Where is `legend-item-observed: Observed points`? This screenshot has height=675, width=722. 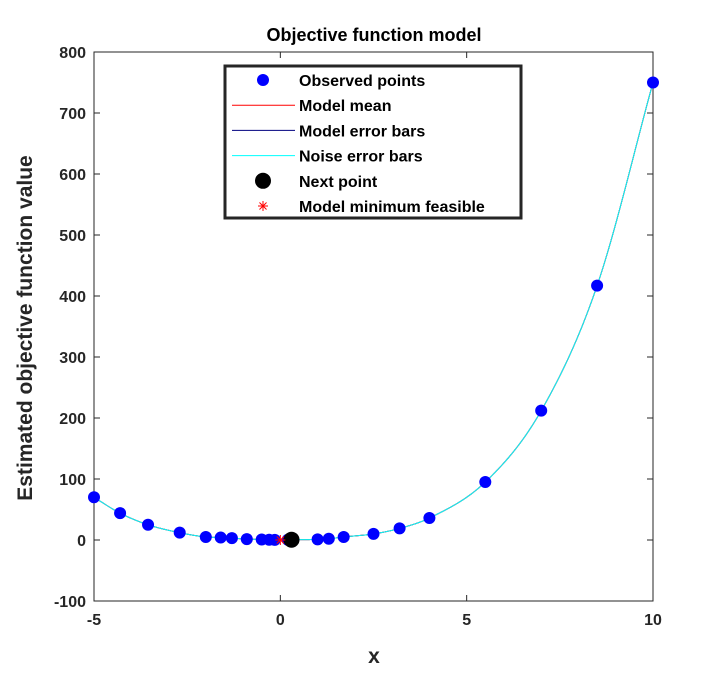 legend-item-observed: Observed points is located at coordinates (341, 81).